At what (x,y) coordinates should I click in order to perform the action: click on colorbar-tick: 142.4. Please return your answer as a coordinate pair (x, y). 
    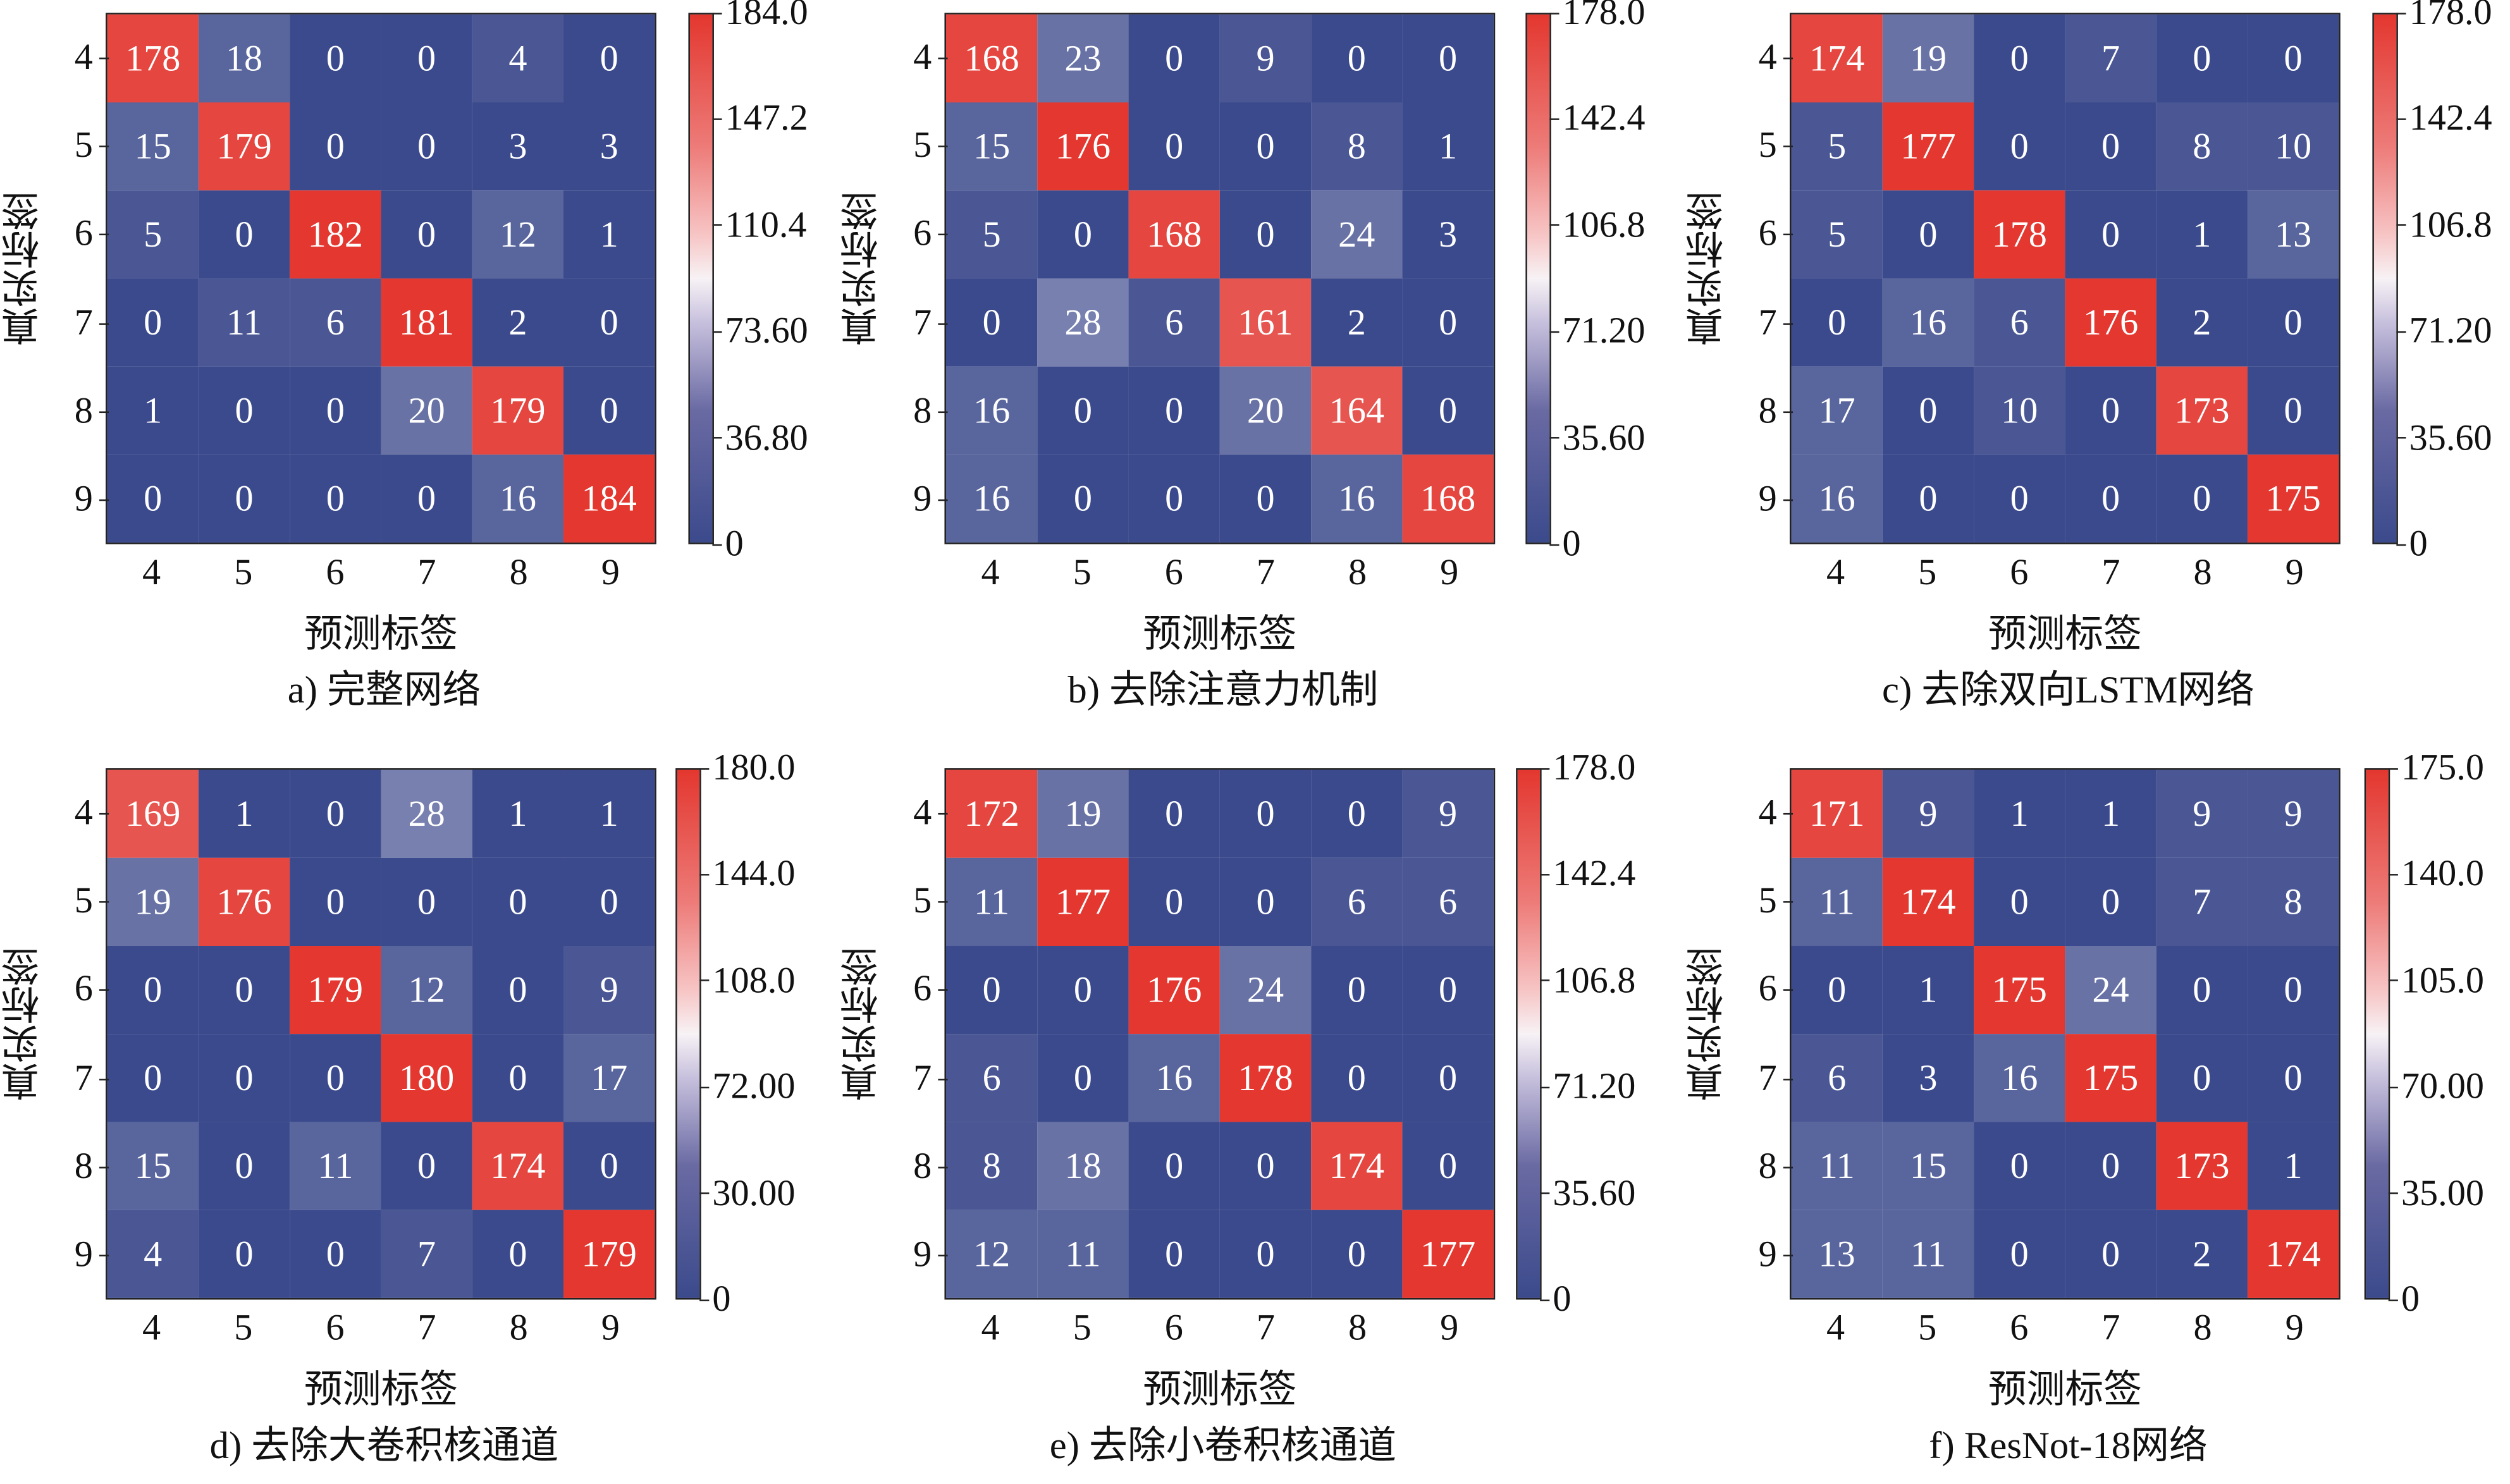
    Looking at the image, I should click on (2444, 118).